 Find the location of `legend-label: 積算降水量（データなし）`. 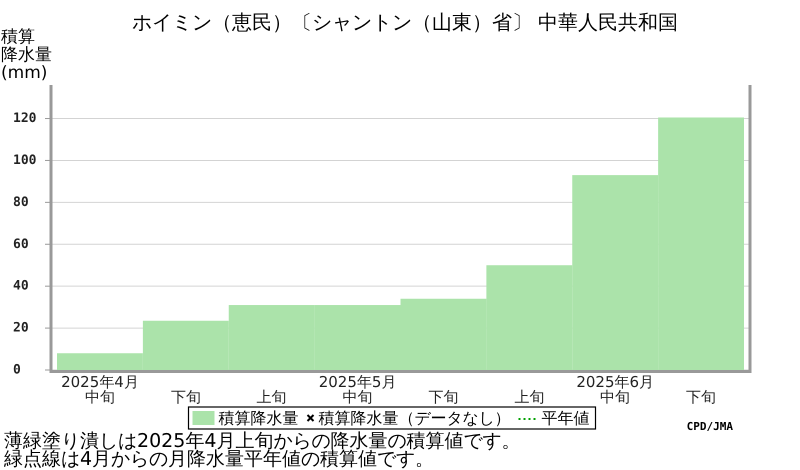

legend-label: 積算降水量（データなし） is located at coordinates (414, 418).